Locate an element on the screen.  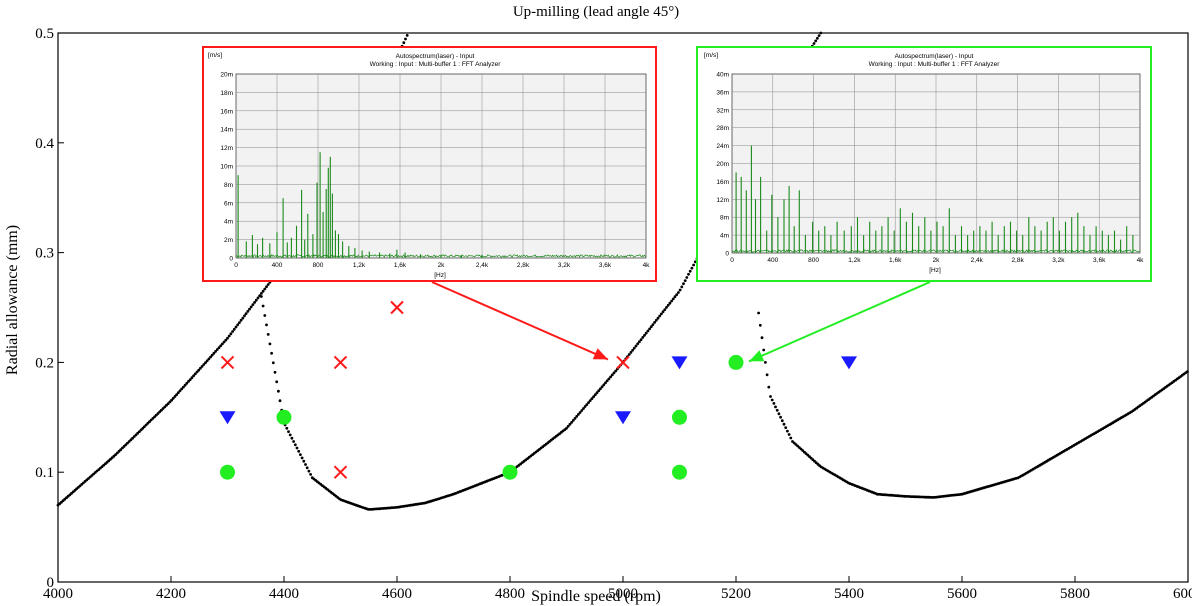
inset-x-tick-label: 3,2k is located at coordinates (564, 265).